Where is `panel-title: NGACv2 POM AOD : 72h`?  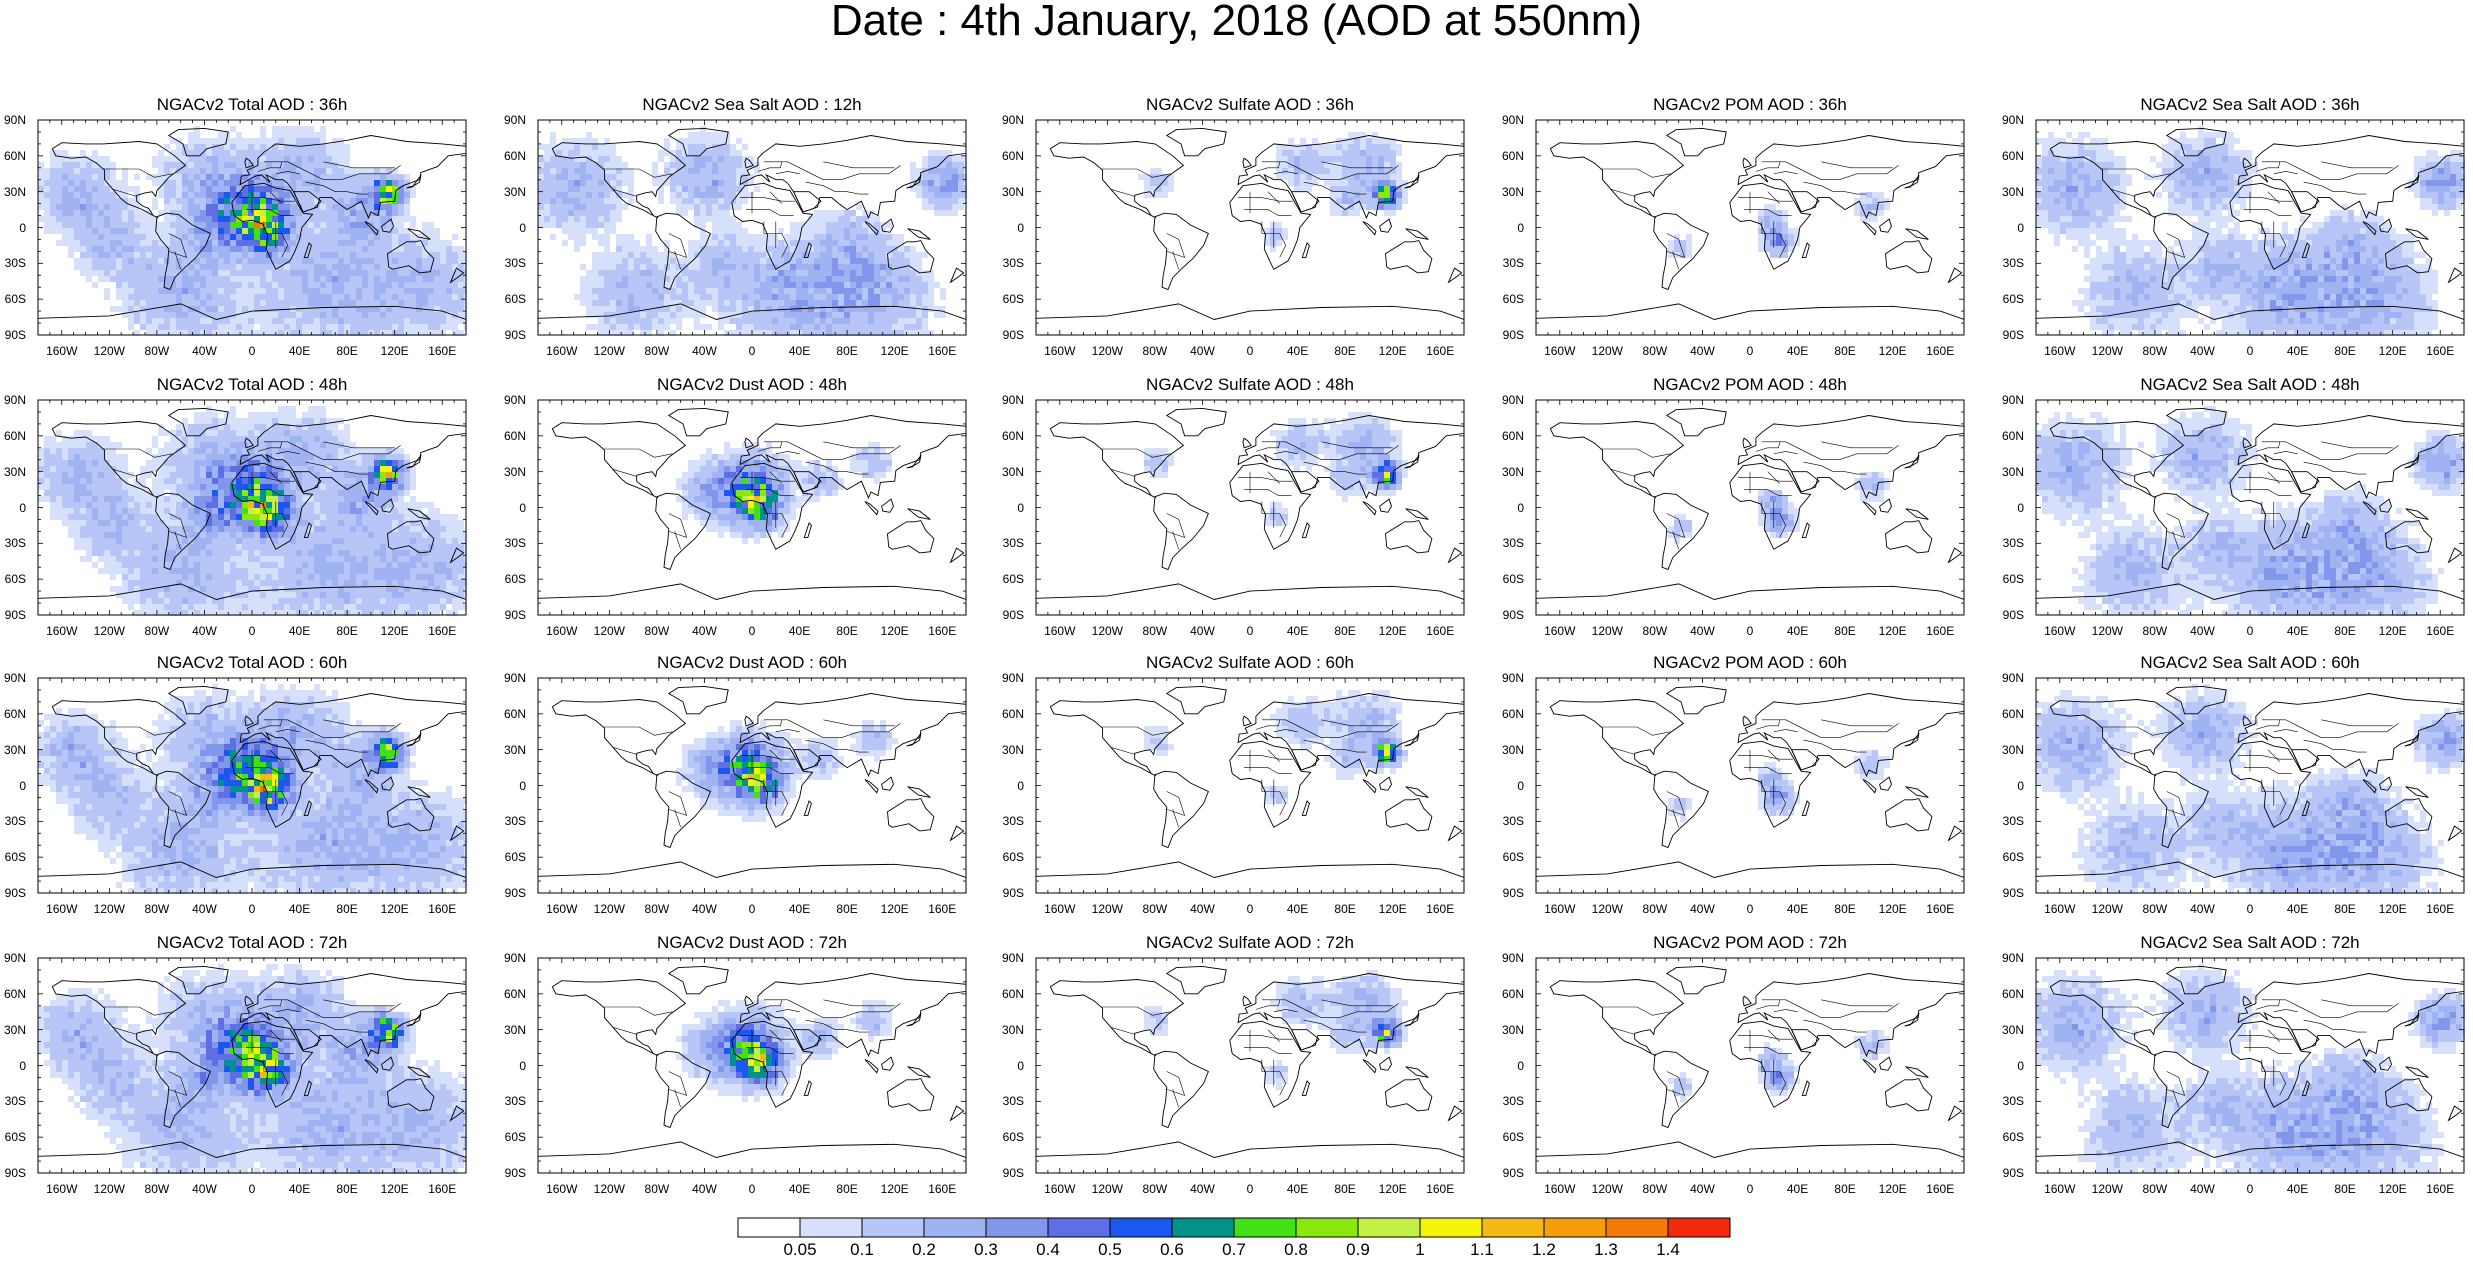 panel-title: NGACv2 POM AOD : 72h is located at coordinates (1750, 943).